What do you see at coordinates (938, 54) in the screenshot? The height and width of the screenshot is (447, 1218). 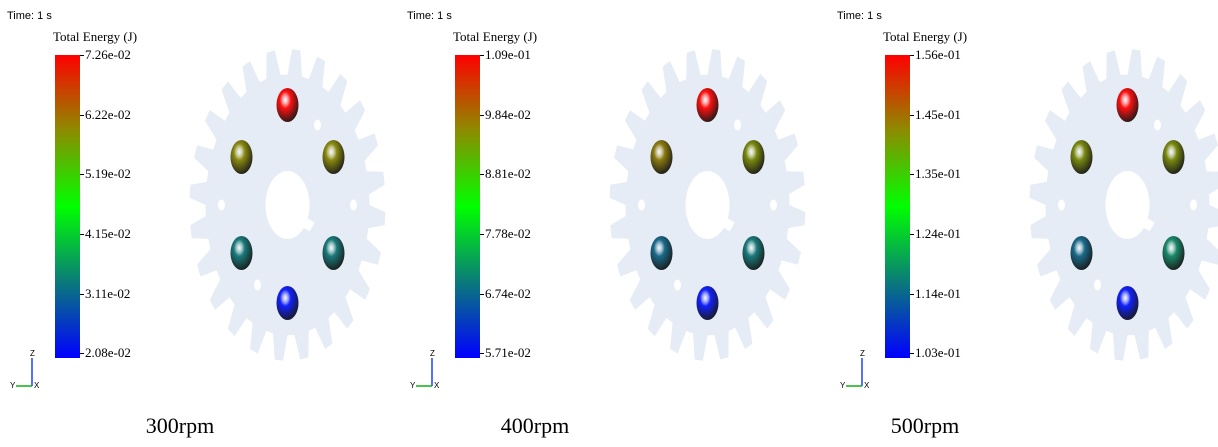 I see `tick-label: 1.56e-01` at bounding box center [938, 54].